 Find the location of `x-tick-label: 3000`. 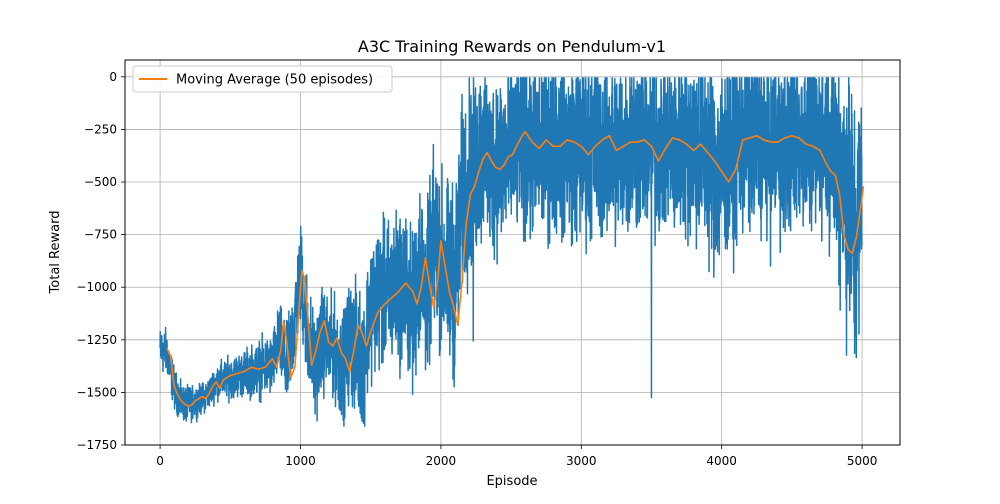

x-tick-label: 3000 is located at coordinates (581, 461).